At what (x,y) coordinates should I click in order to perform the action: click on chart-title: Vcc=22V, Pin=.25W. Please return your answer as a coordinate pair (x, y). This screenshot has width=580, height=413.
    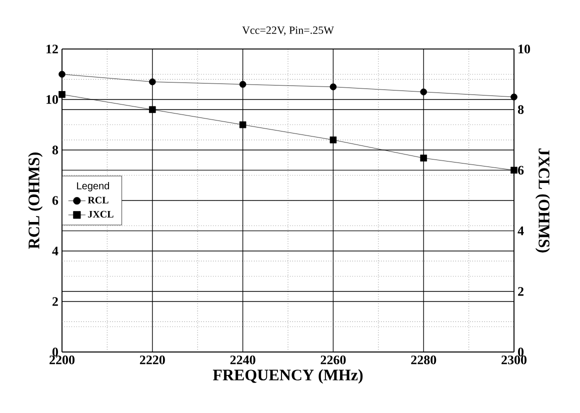
    Looking at the image, I should click on (288, 31).